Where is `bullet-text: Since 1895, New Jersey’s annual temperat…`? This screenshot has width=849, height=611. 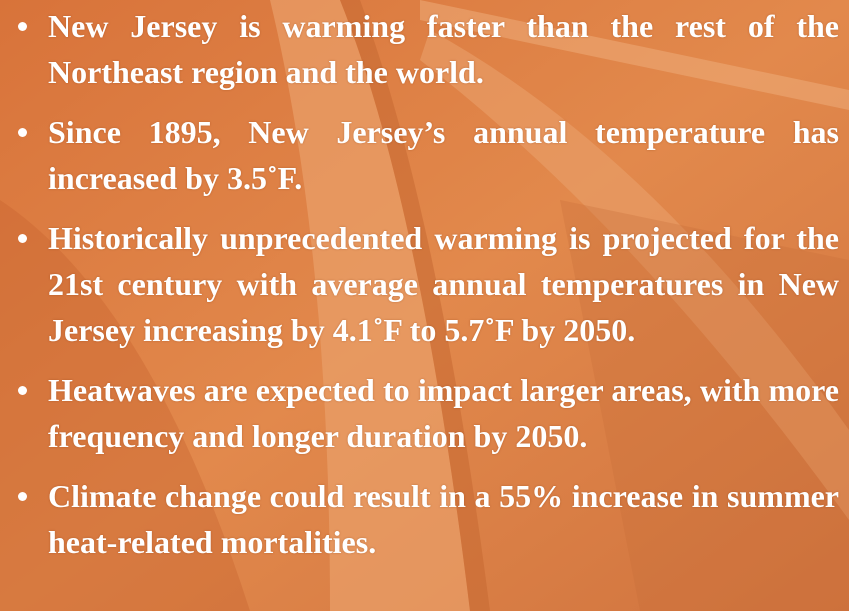 bullet-text: Since 1895, New Jersey’s annual temperat… is located at coordinates (443, 155).